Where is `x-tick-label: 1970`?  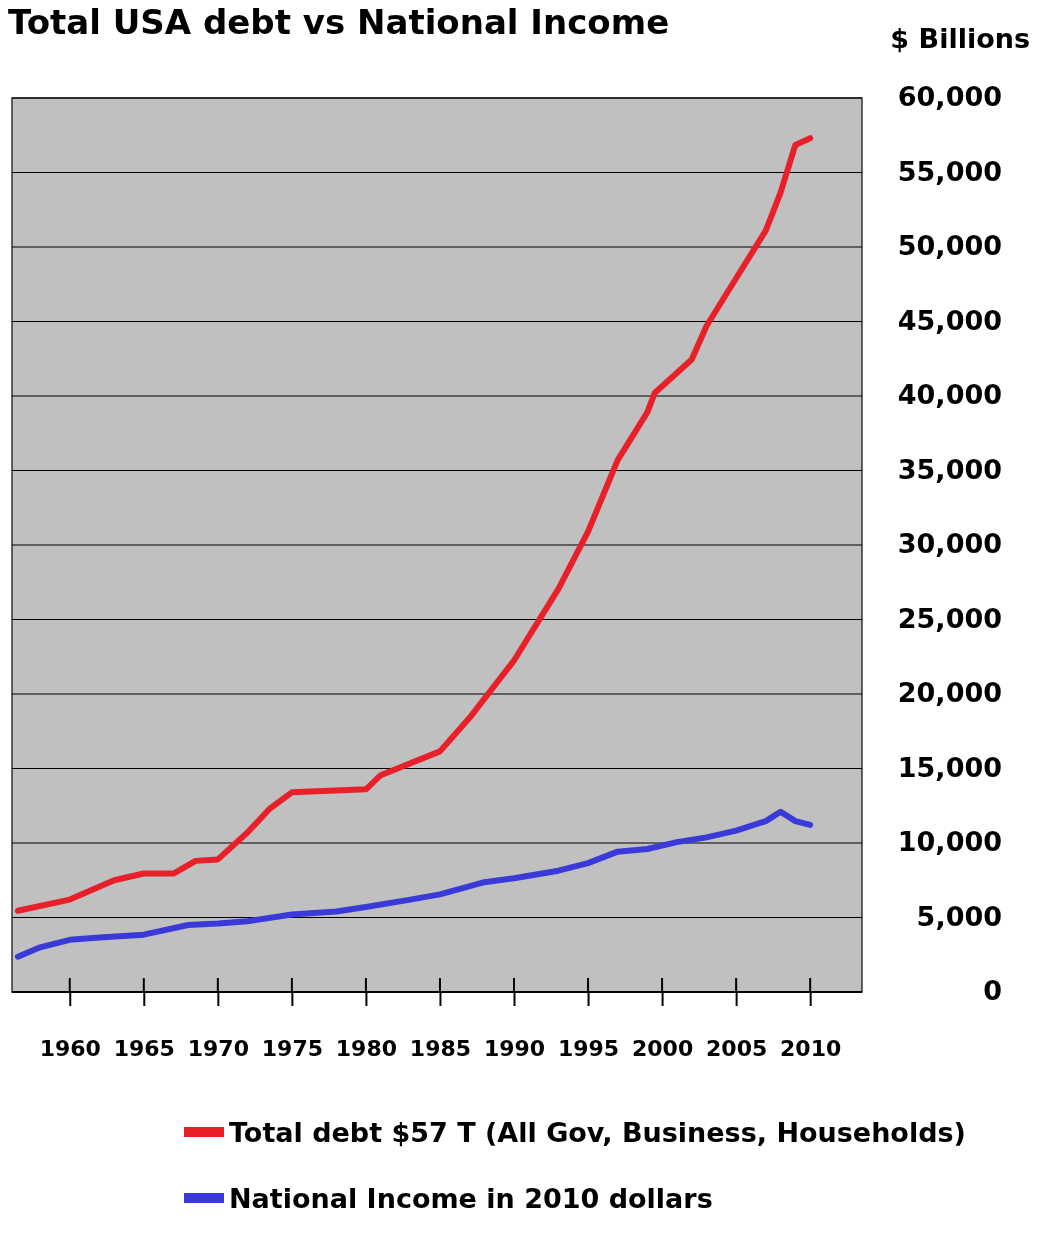 x-tick-label: 1970 is located at coordinates (218, 1048).